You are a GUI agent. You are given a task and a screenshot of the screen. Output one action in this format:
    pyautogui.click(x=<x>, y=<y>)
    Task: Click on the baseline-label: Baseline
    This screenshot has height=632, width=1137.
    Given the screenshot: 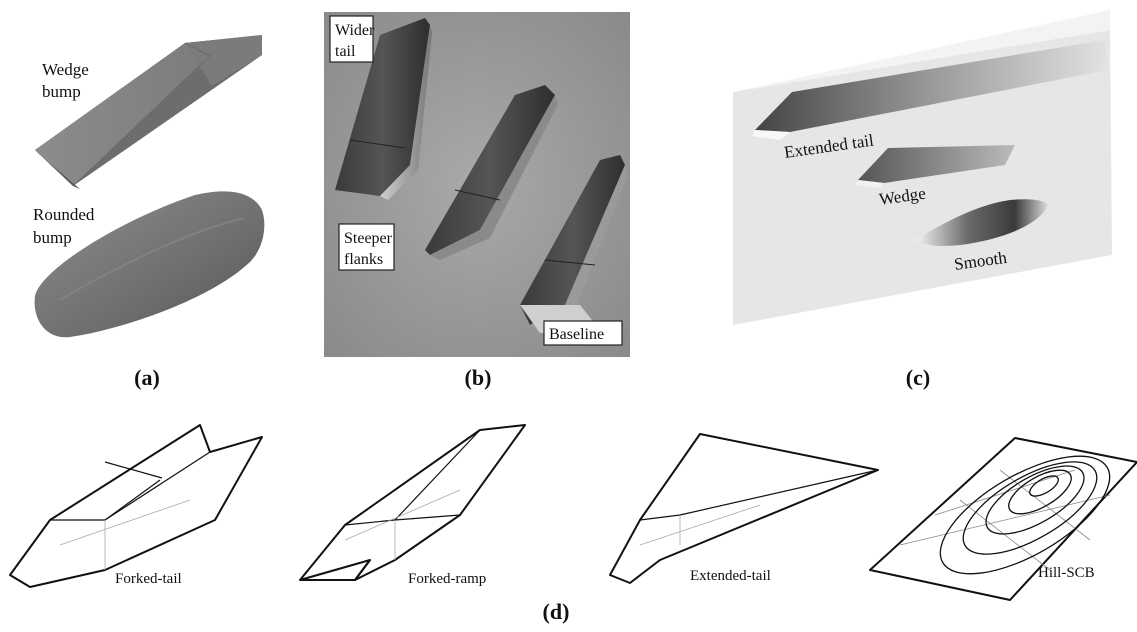 What is the action you would take?
    pyautogui.click(x=576, y=334)
    